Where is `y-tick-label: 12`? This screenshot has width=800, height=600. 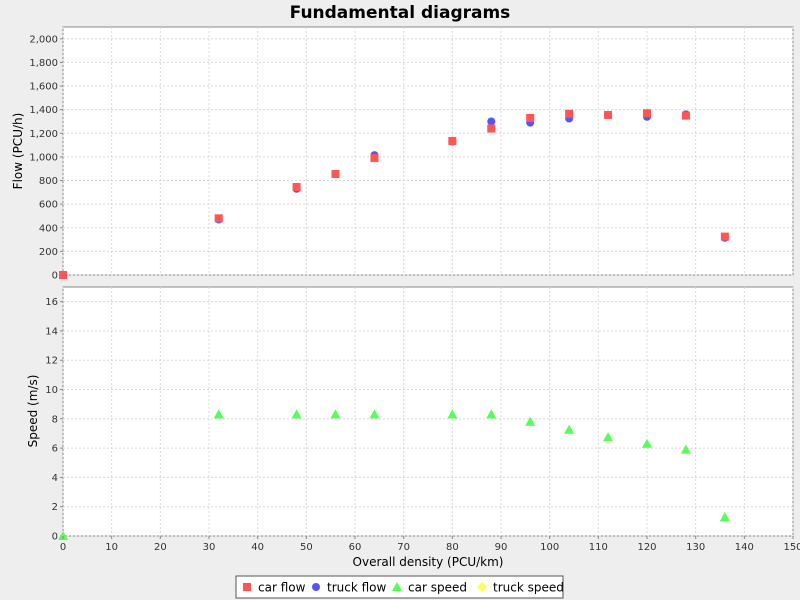
y-tick-label: 12 is located at coordinates (51, 361).